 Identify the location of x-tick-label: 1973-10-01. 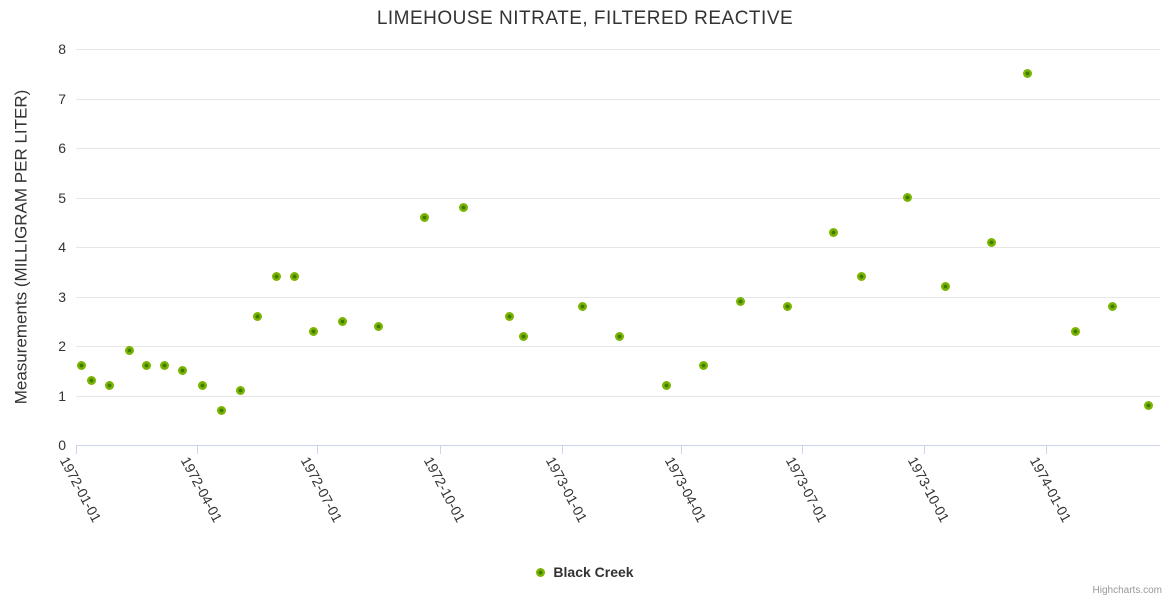
(928, 489).